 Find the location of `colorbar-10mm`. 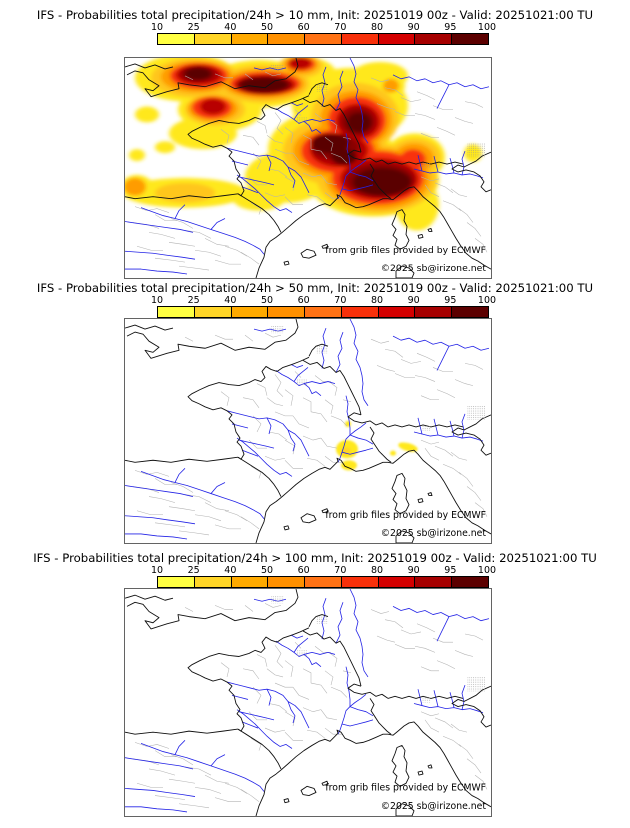

colorbar-10mm is located at coordinates (323, 39).